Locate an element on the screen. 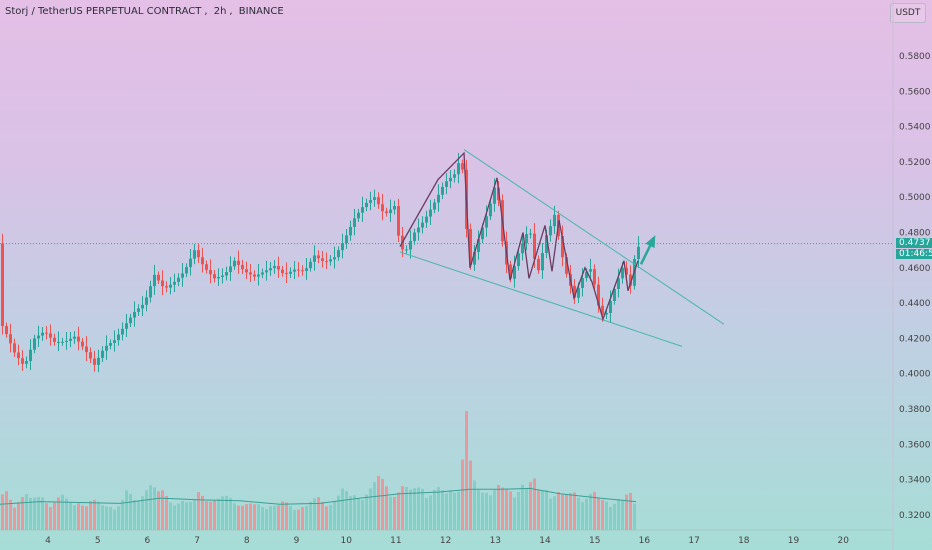 Image resolution: width=932 pixels, height=550 pixels. x-tick-label: 4 is located at coordinates (48, 541).